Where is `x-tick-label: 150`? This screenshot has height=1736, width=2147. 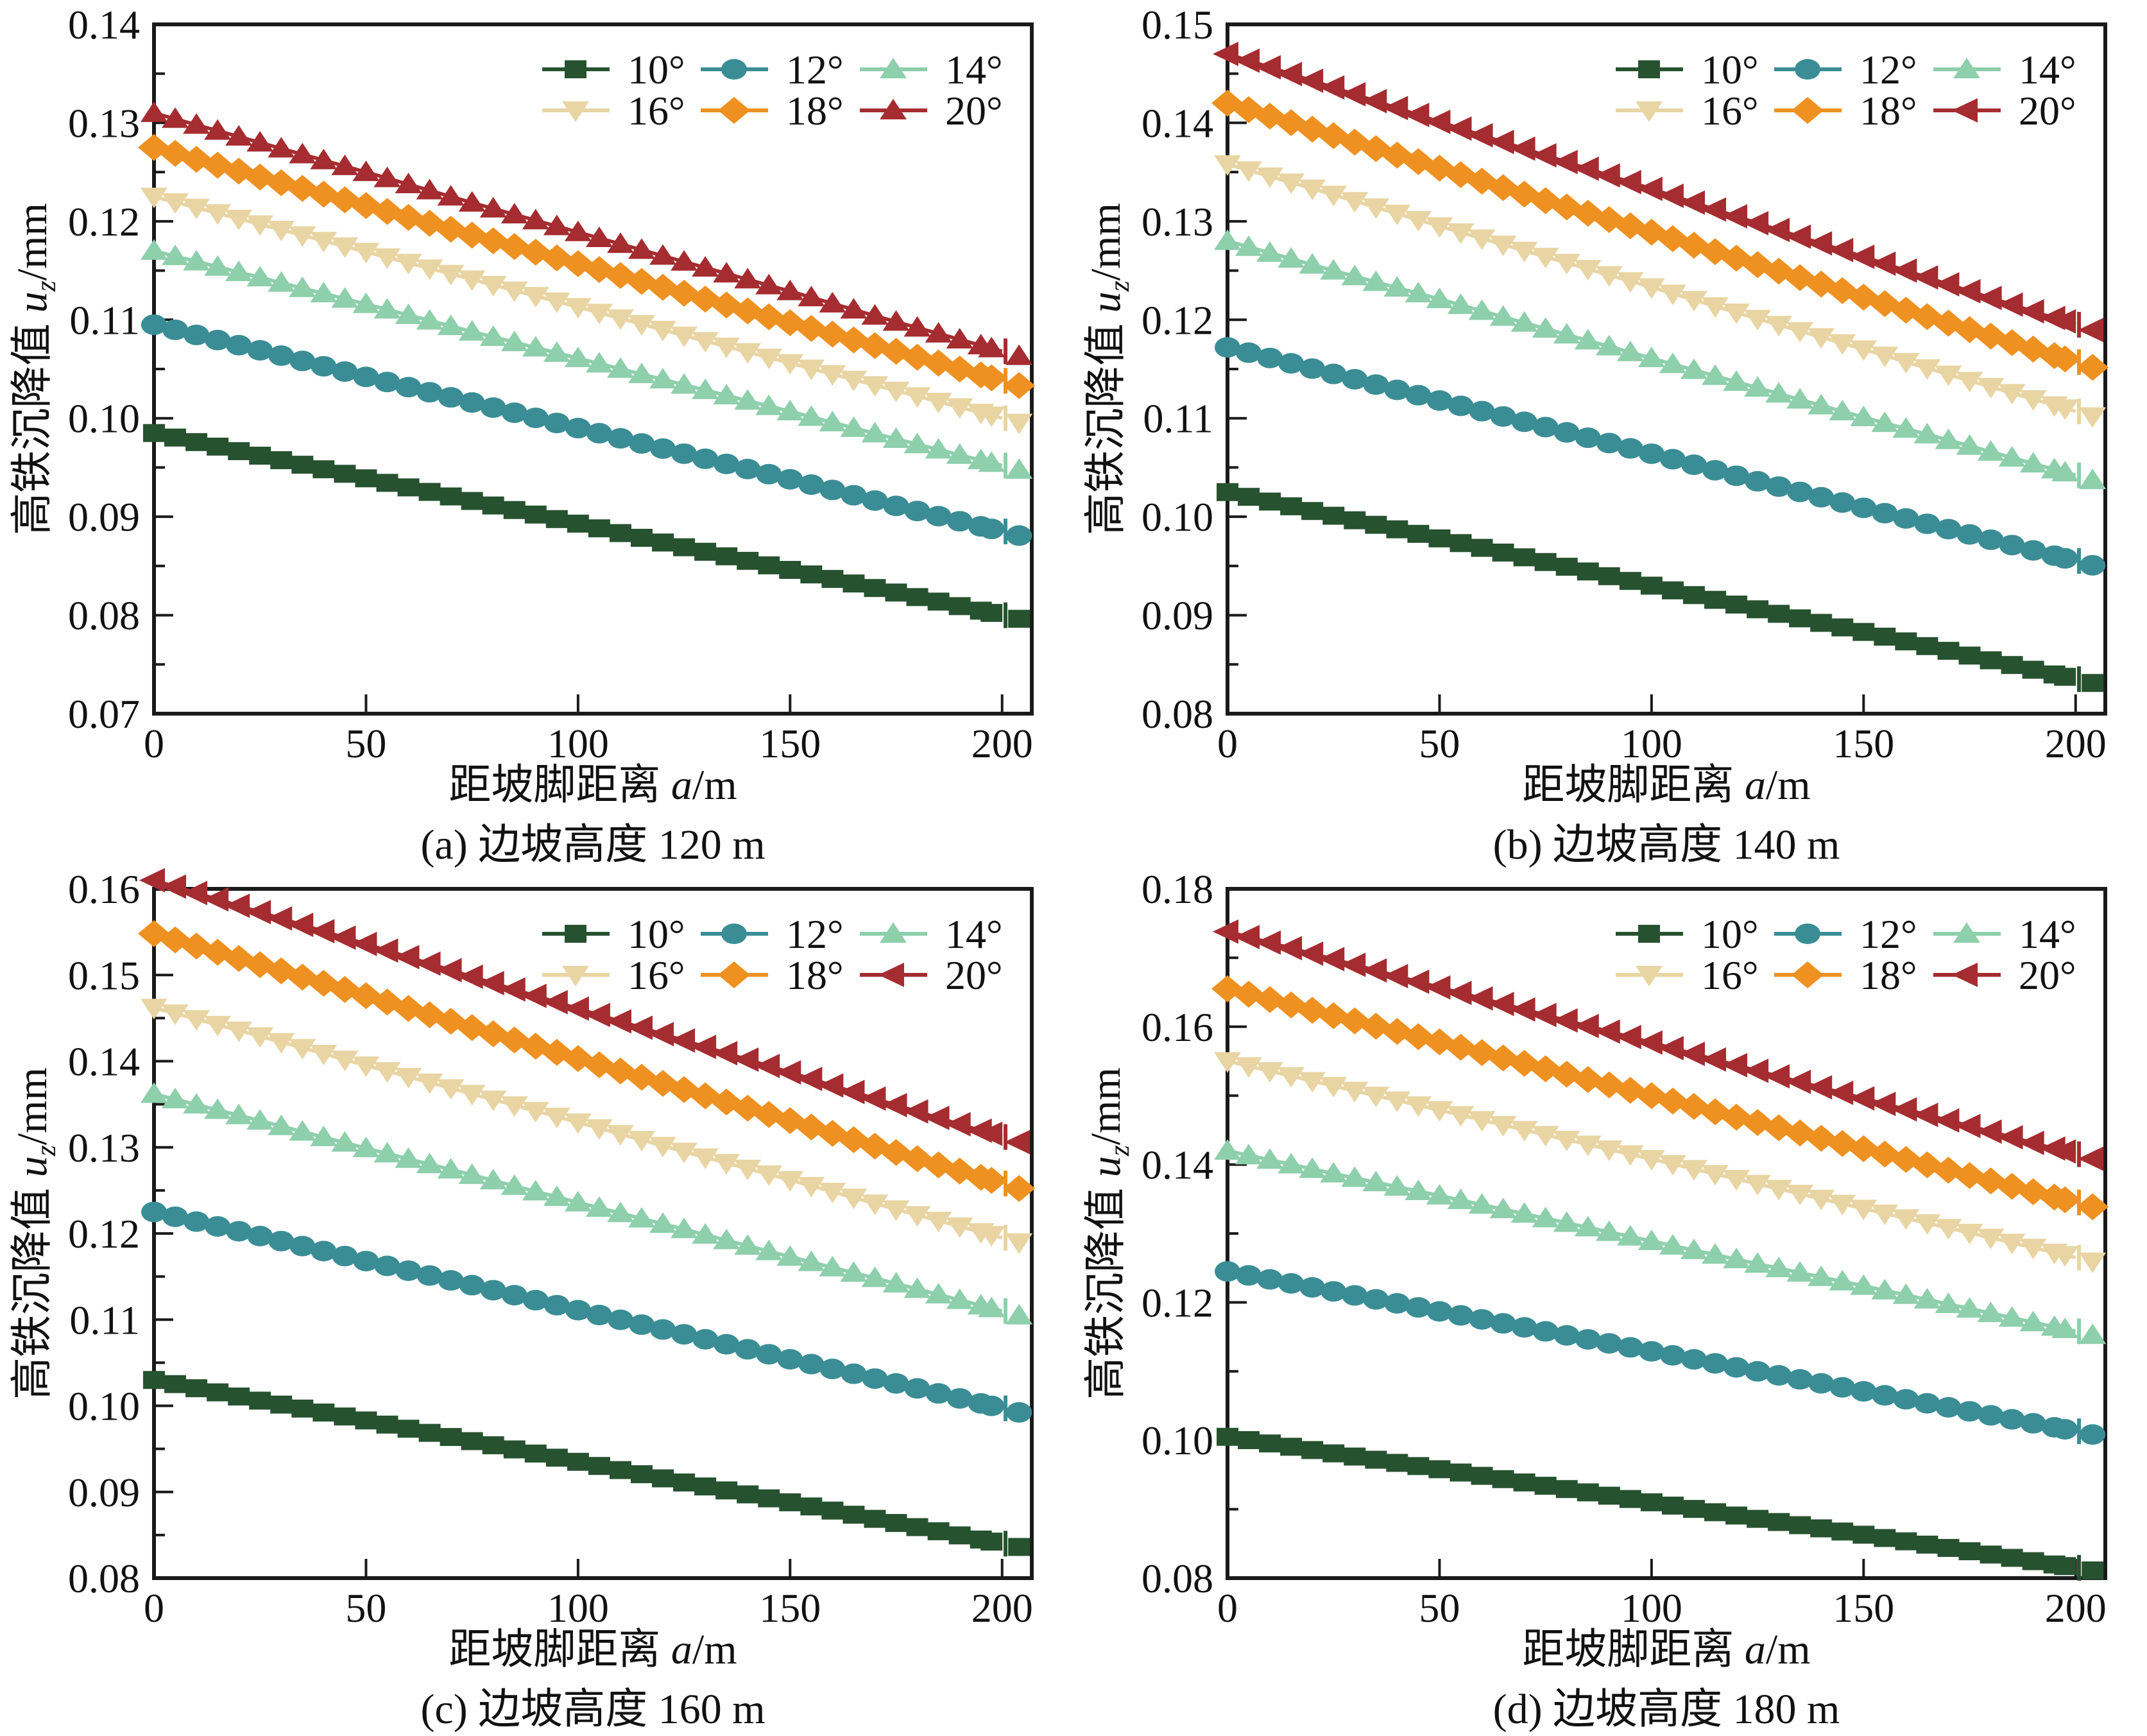 x-tick-label: 150 is located at coordinates (790, 1608).